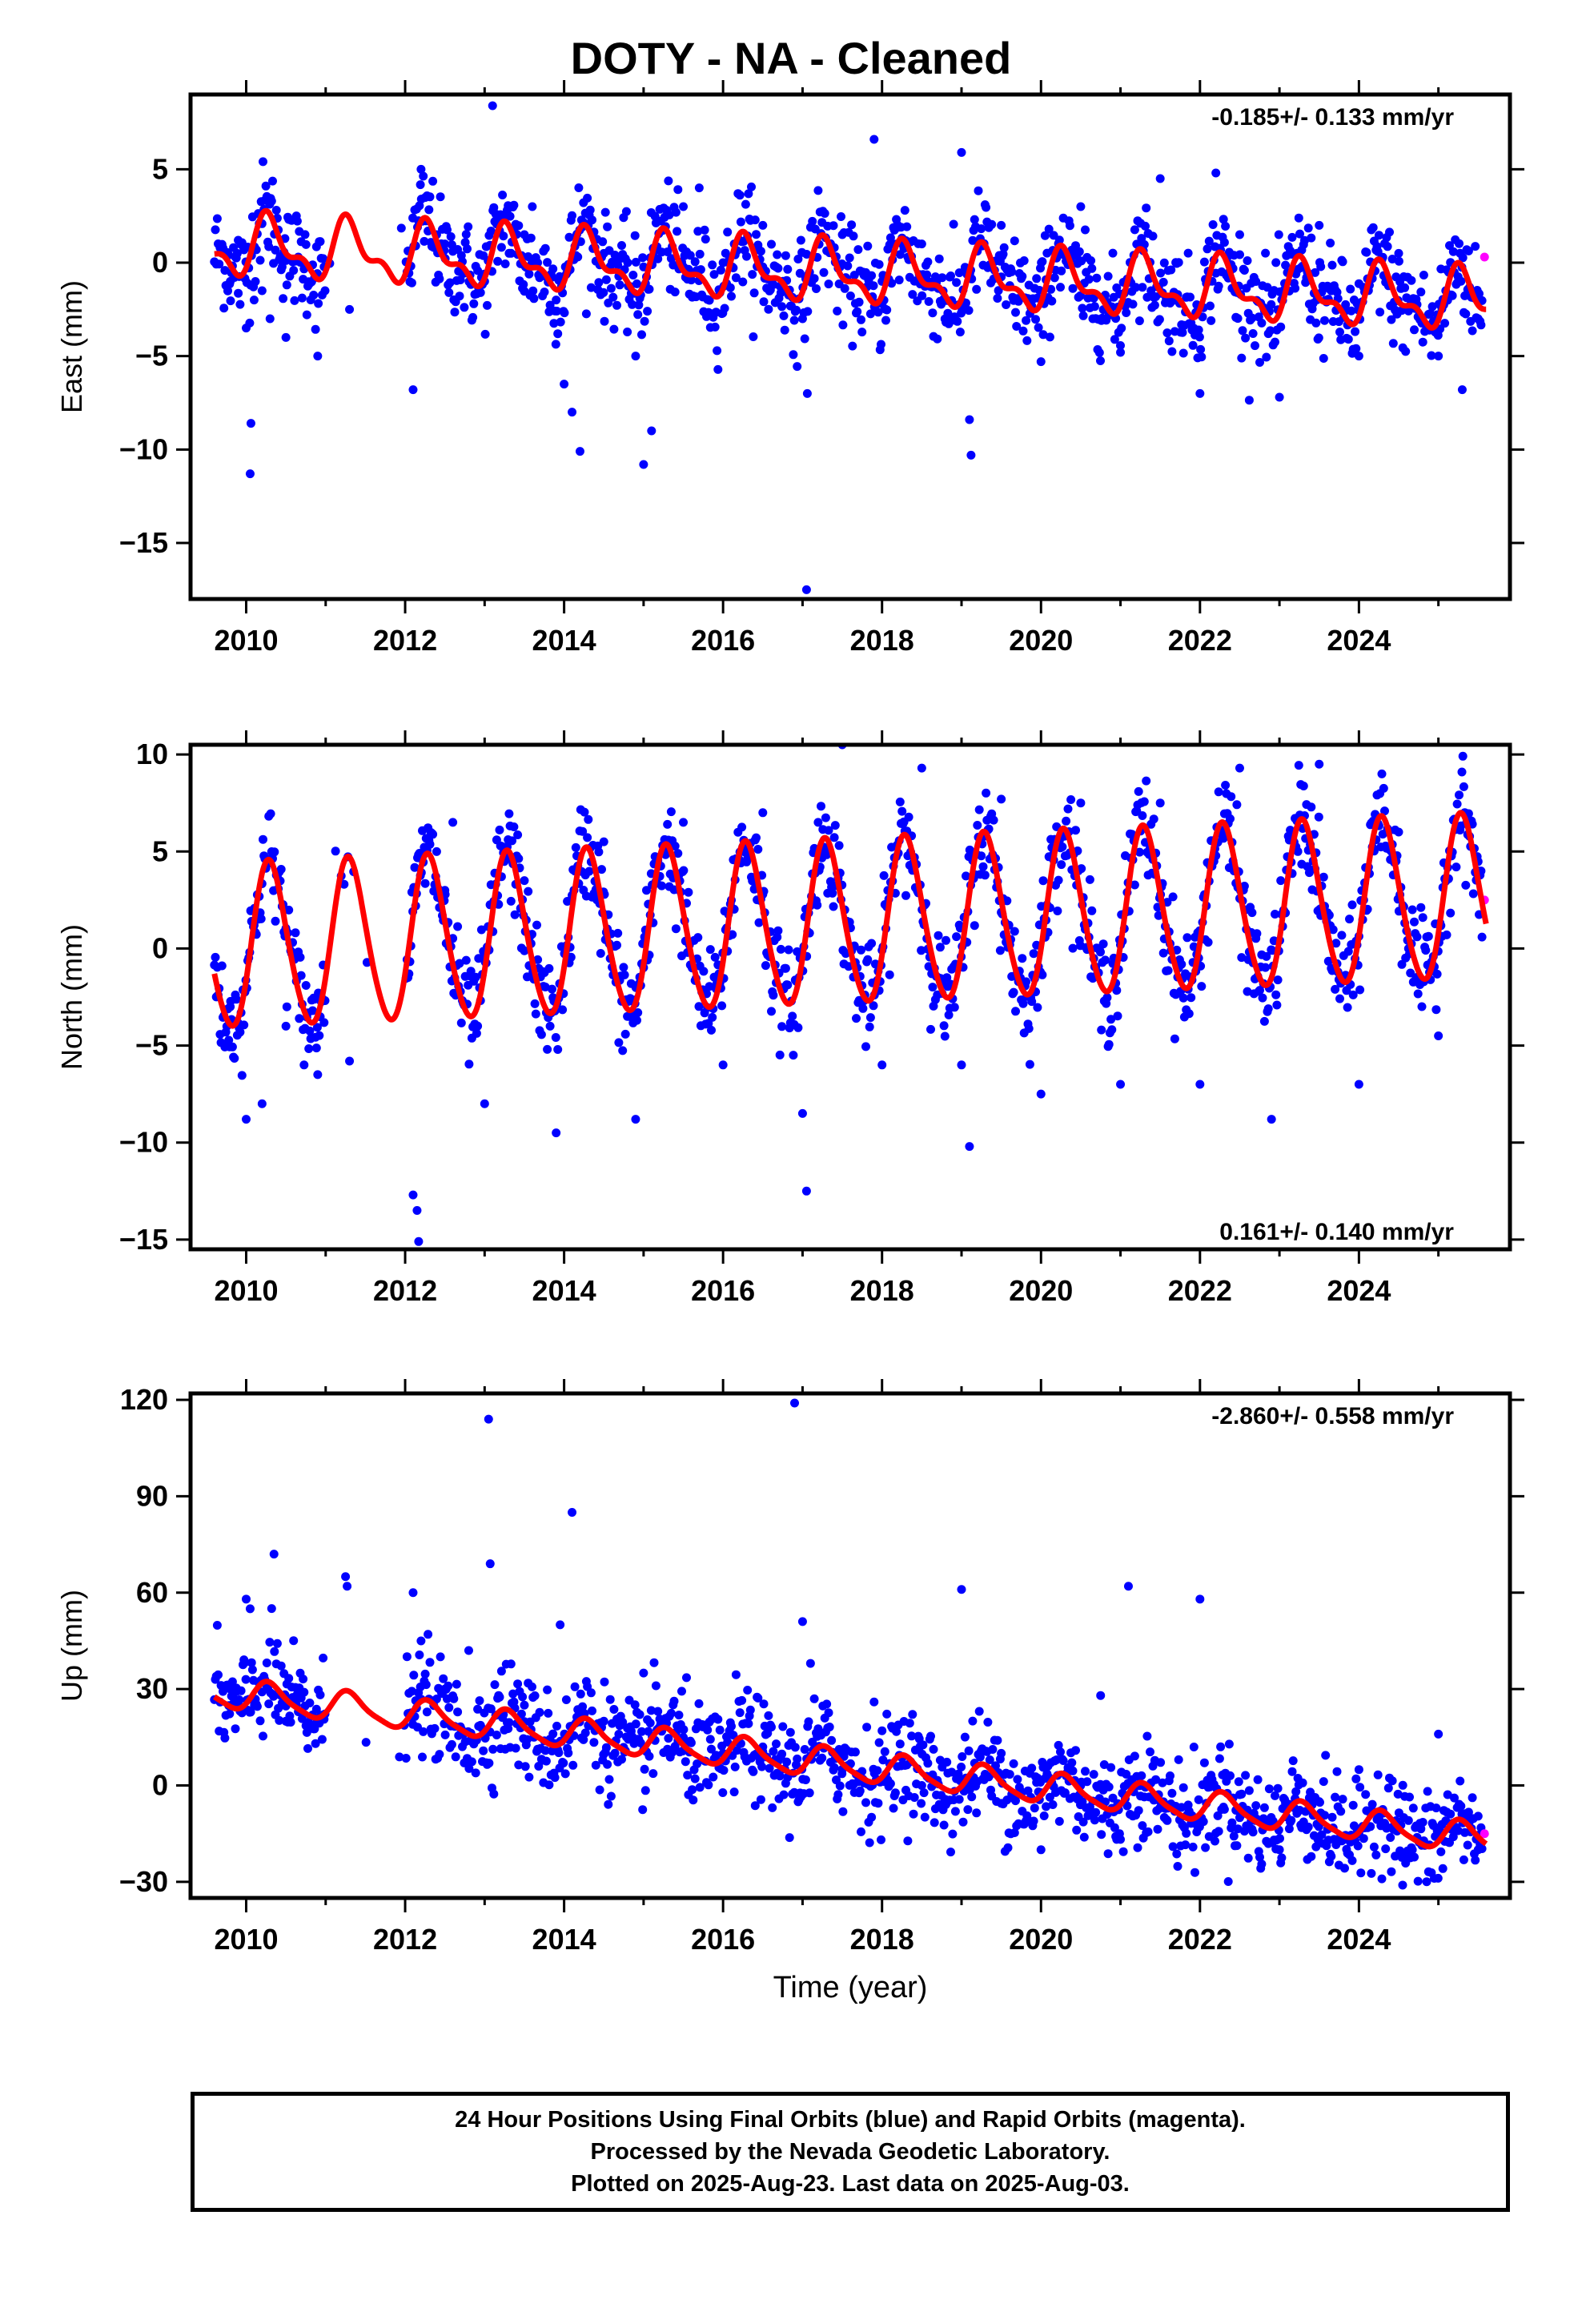  Describe the element at coordinates (1485, 1834) in the screenshot. I see `rapid-orbit-point` at that location.